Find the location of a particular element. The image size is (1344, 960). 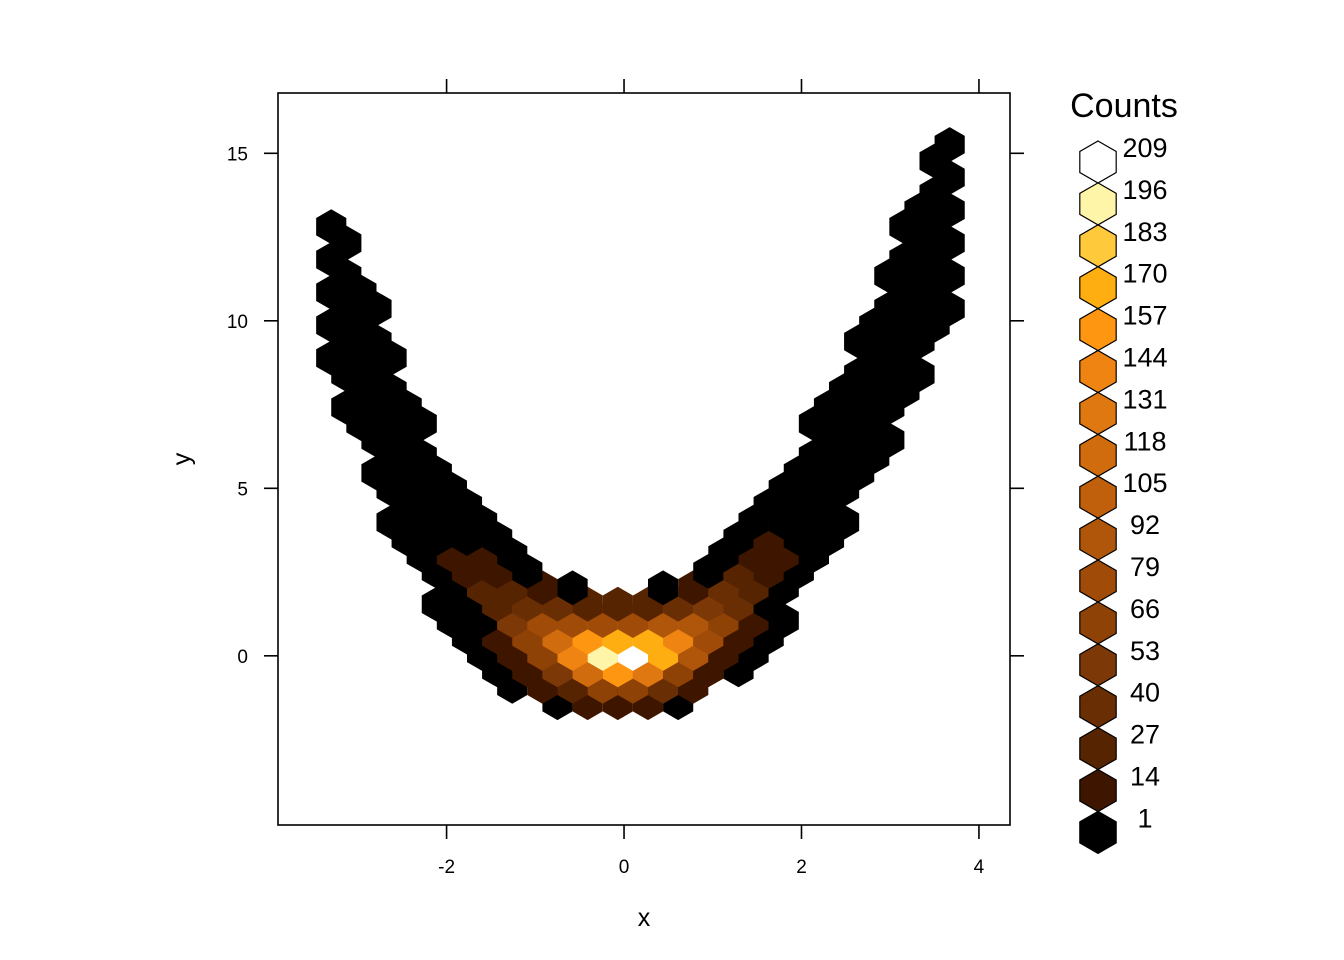

legend-label: 105 is located at coordinates (1144, 483).